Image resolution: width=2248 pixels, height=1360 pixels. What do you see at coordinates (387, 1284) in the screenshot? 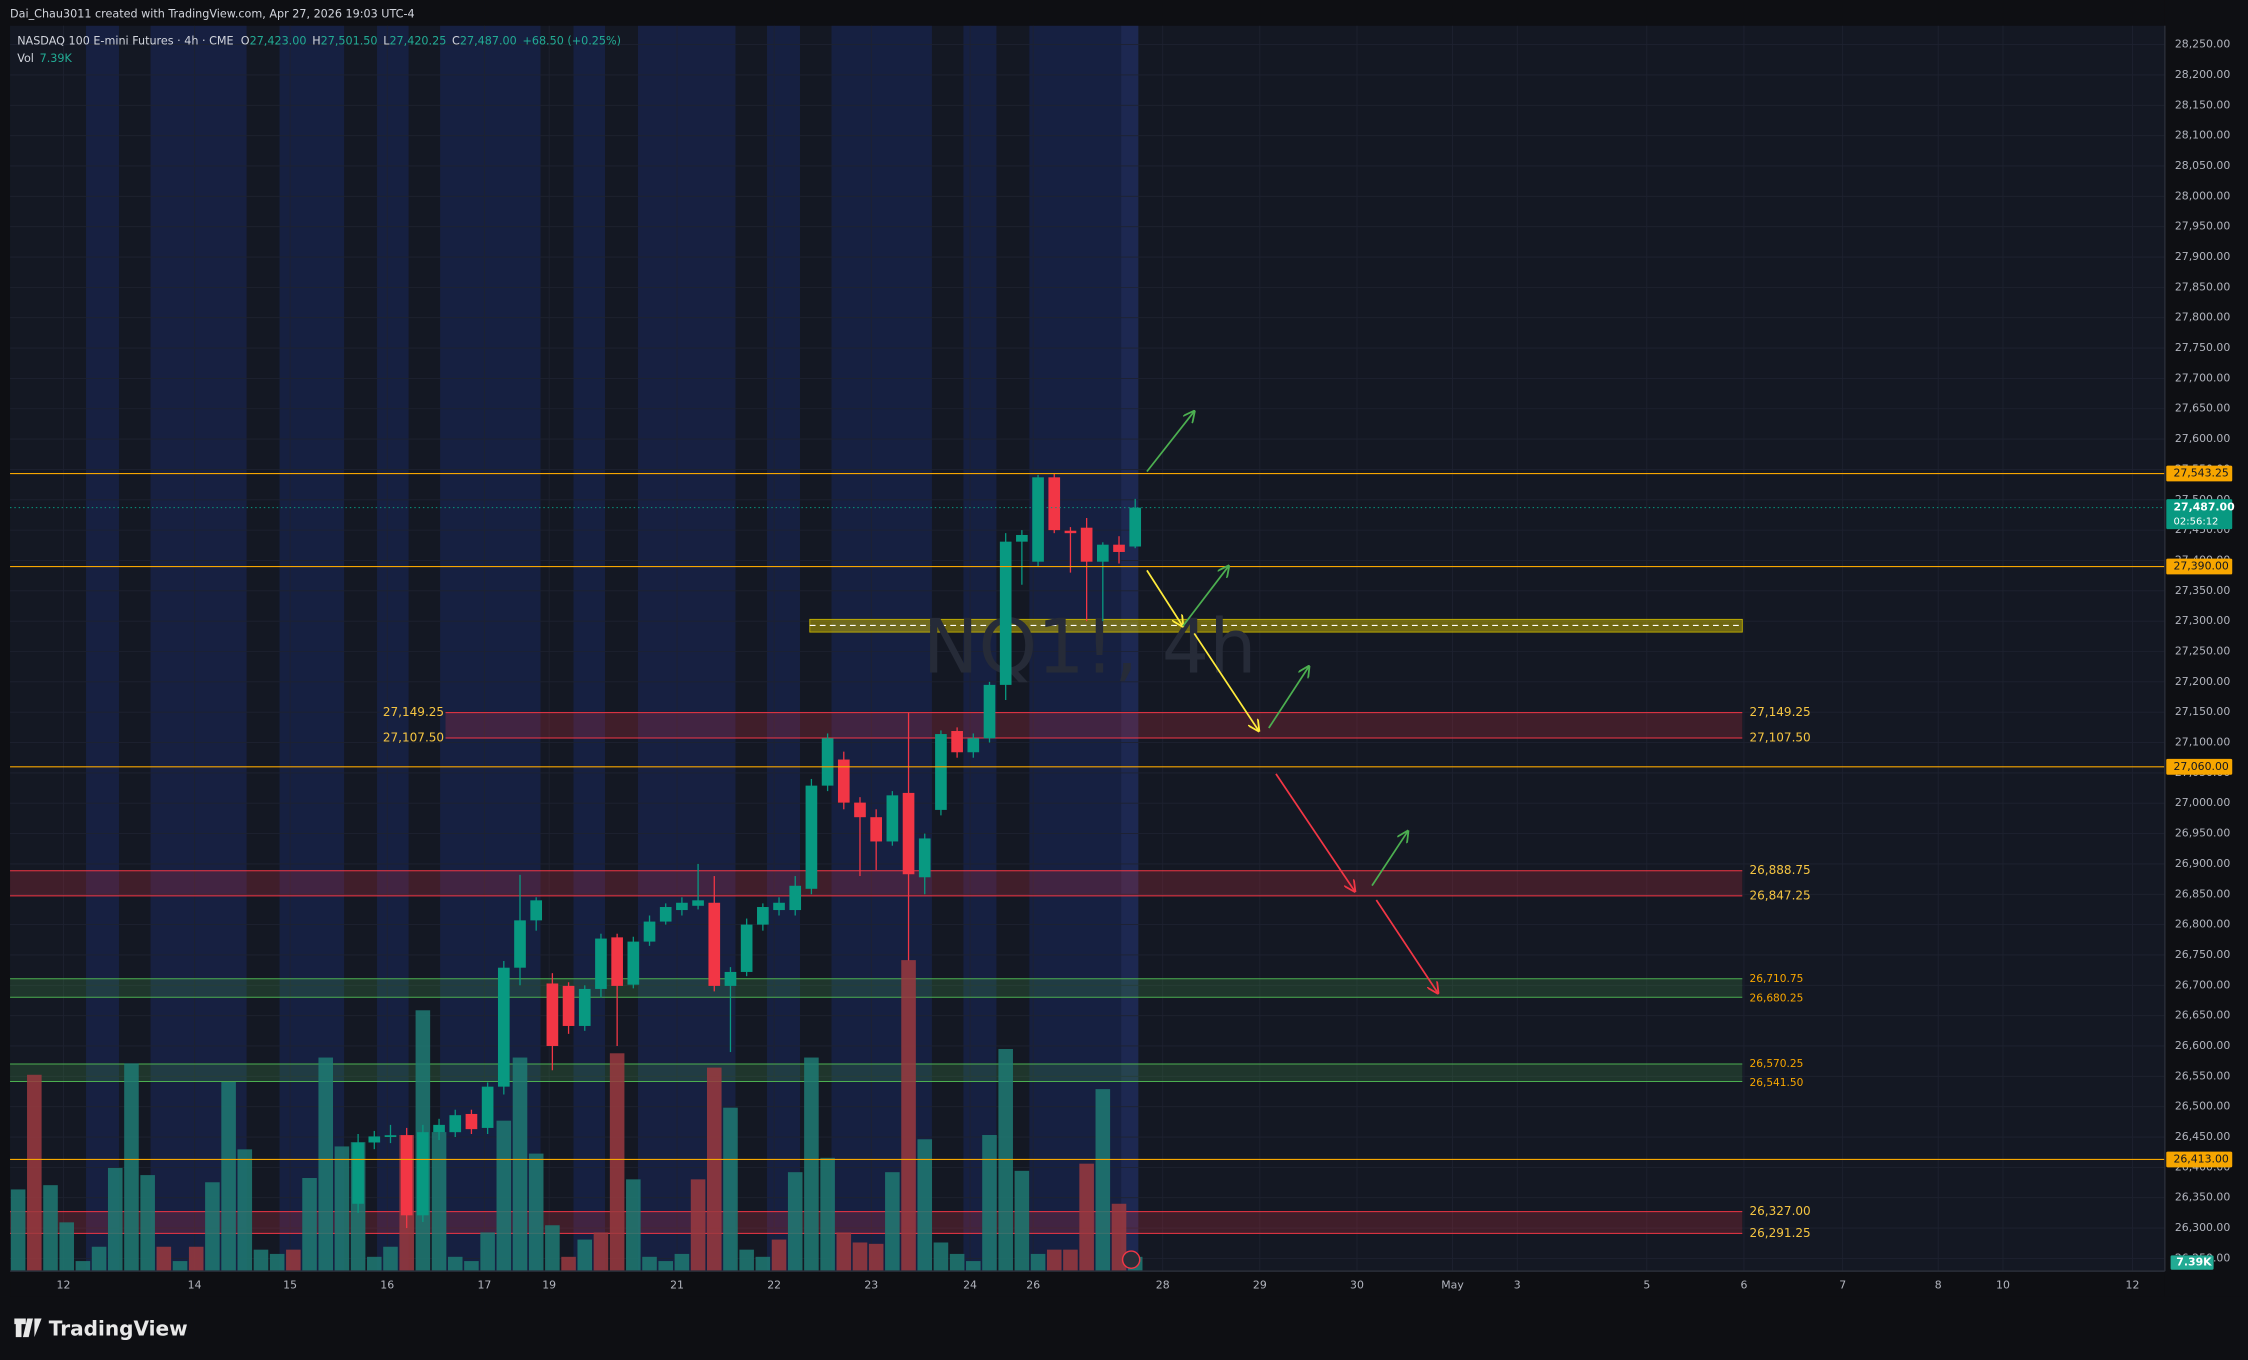
I see `x-tick-label: 16` at bounding box center [387, 1284].